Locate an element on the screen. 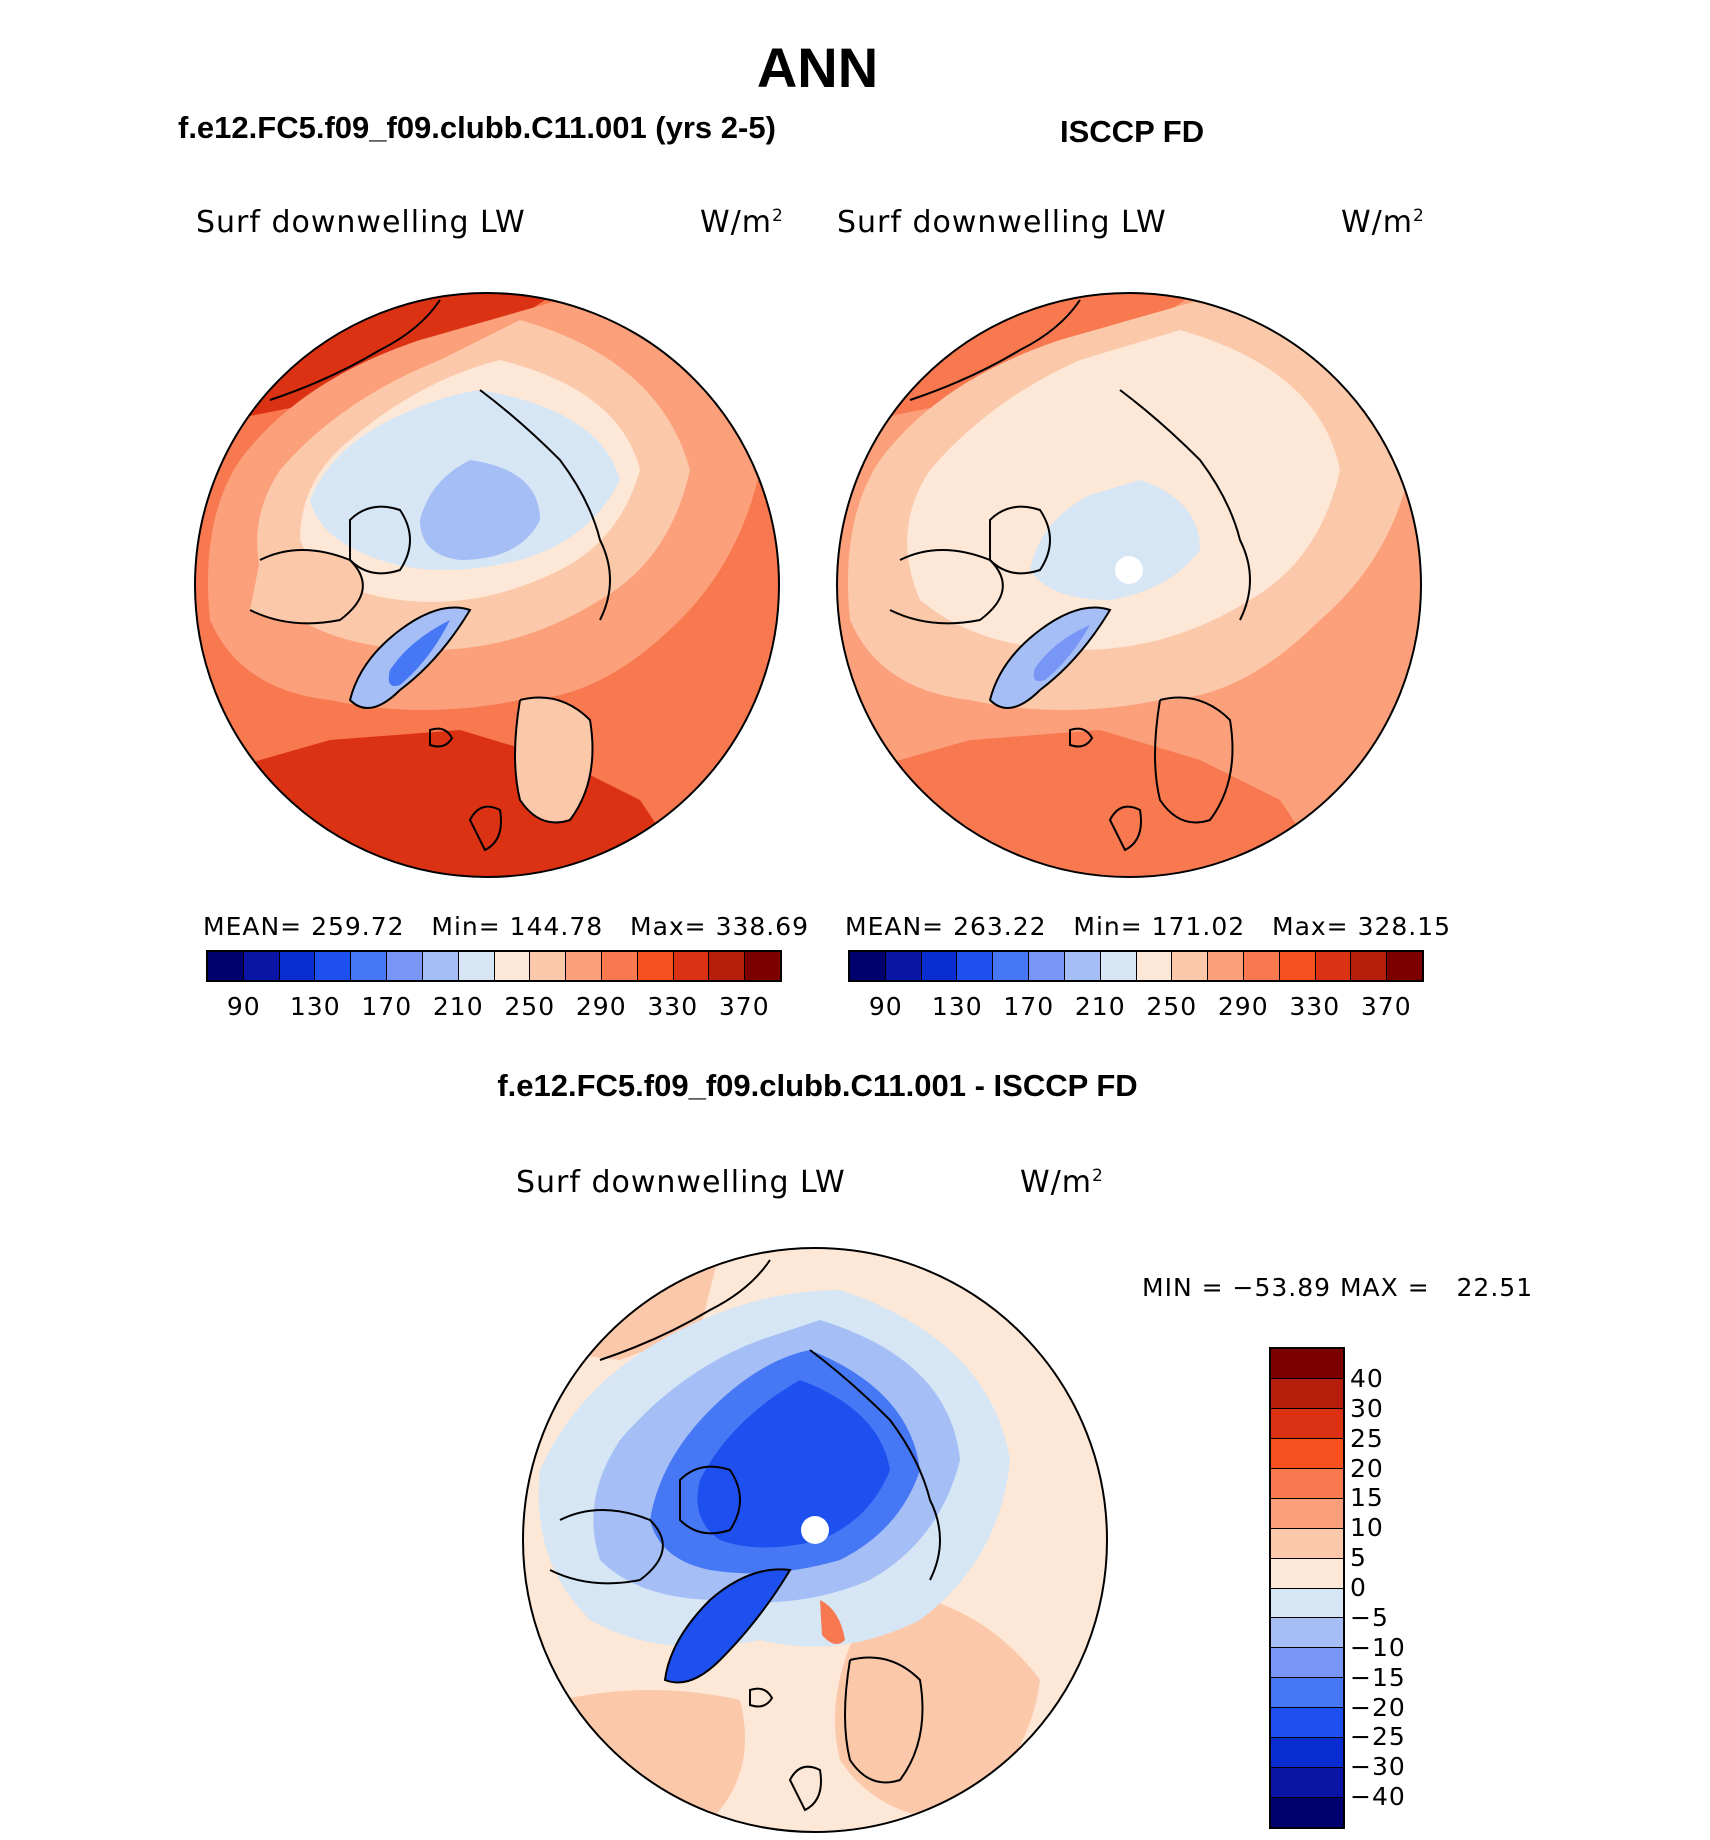 Image resolution: width=1710 pixels, height=1840 pixels. left-variable-label: Surf downwelling LW is located at coordinates (361, 222).